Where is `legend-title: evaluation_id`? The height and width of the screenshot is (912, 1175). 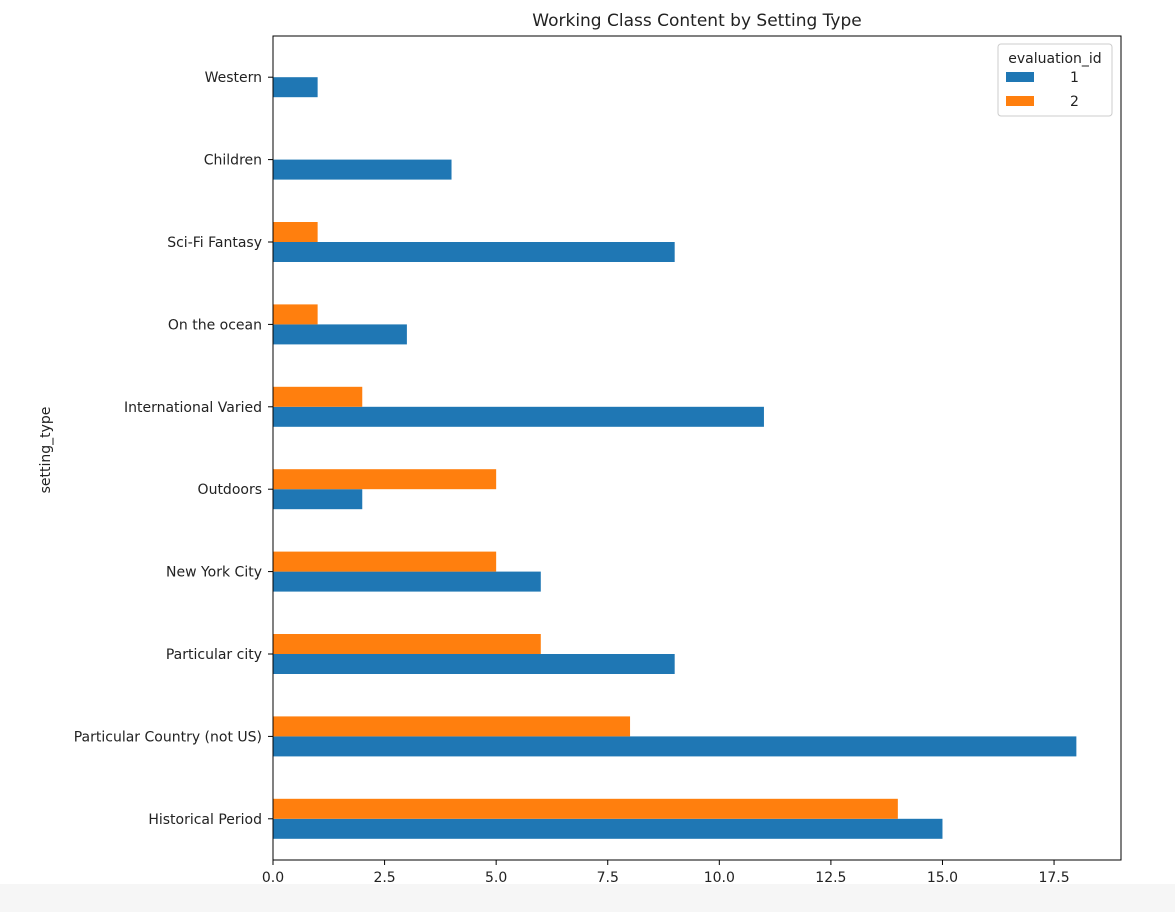 legend-title: evaluation_id is located at coordinates (1054, 59).